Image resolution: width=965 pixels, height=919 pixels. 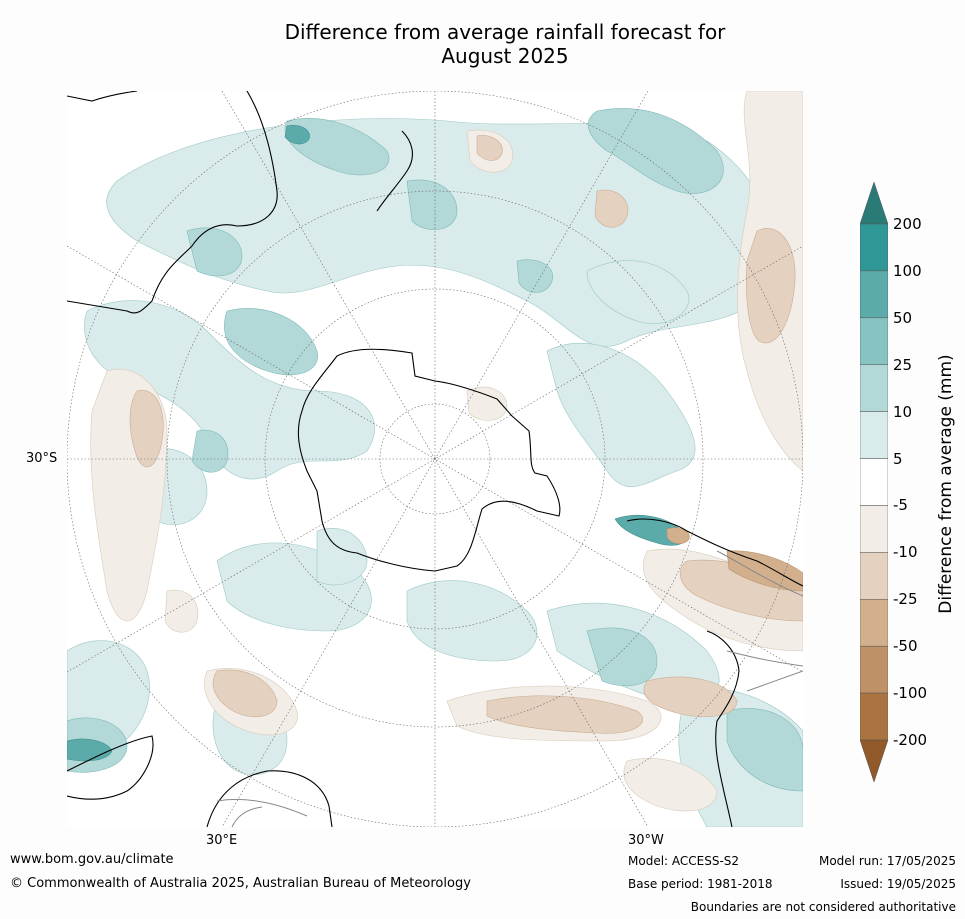 What do you see at coordinates (887, 861) in the screenshot?
I see `model-run-text: Model run: 17/05/2025` at bounding box center [887, 861].